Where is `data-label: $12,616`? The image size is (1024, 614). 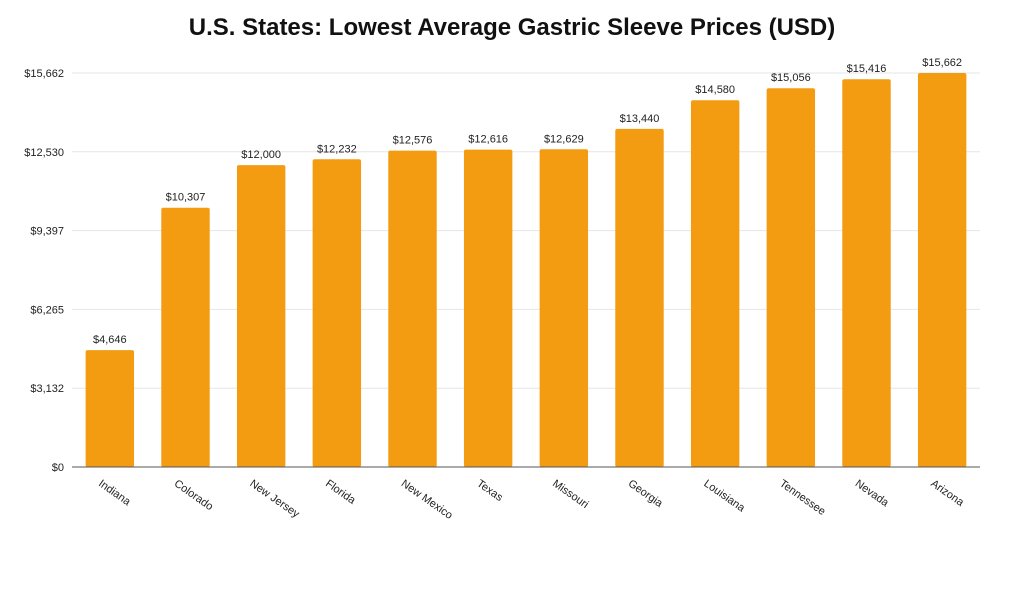 data-label: $12,616 is located at coordinates (488, 140).